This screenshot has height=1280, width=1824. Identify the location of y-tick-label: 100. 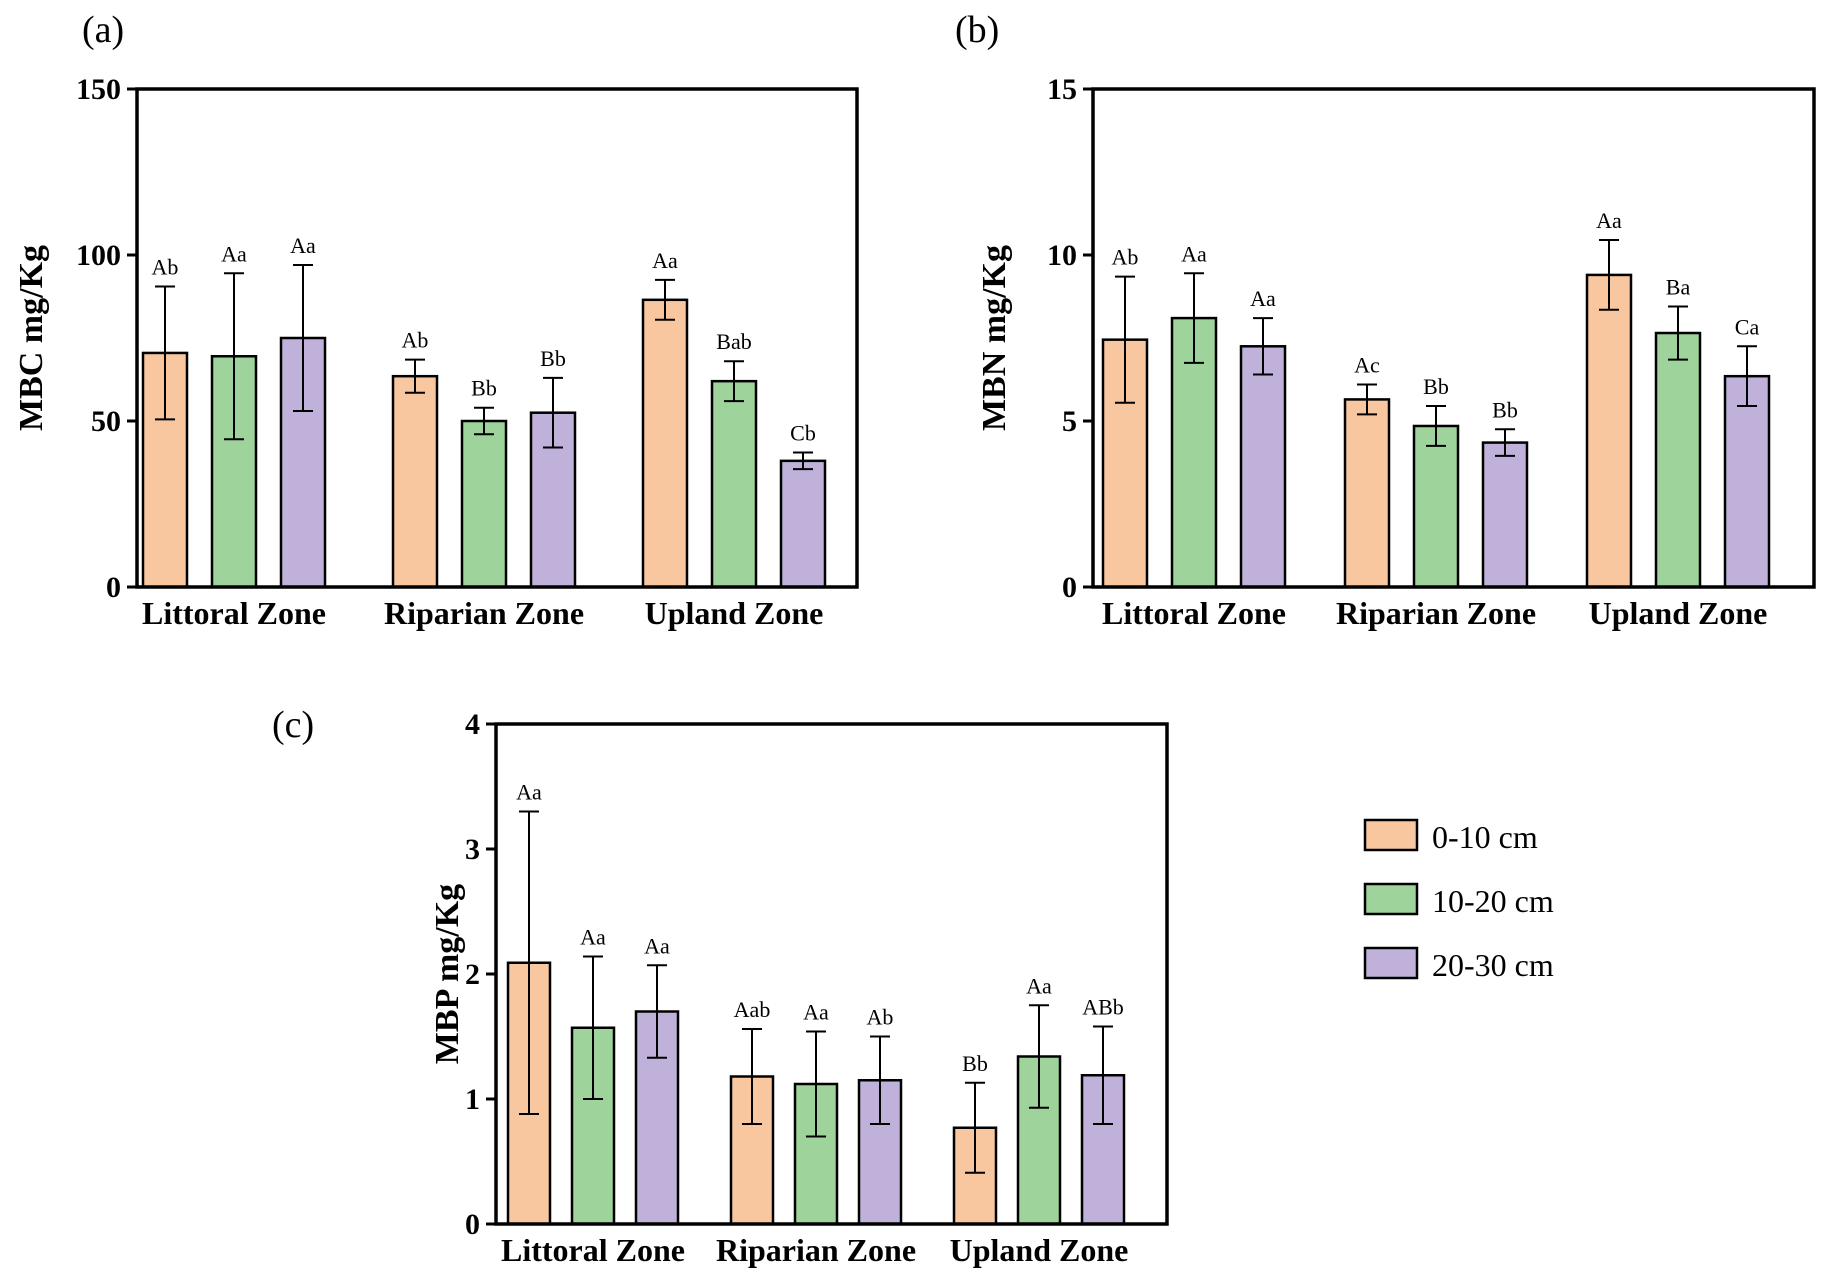
(98, 255).